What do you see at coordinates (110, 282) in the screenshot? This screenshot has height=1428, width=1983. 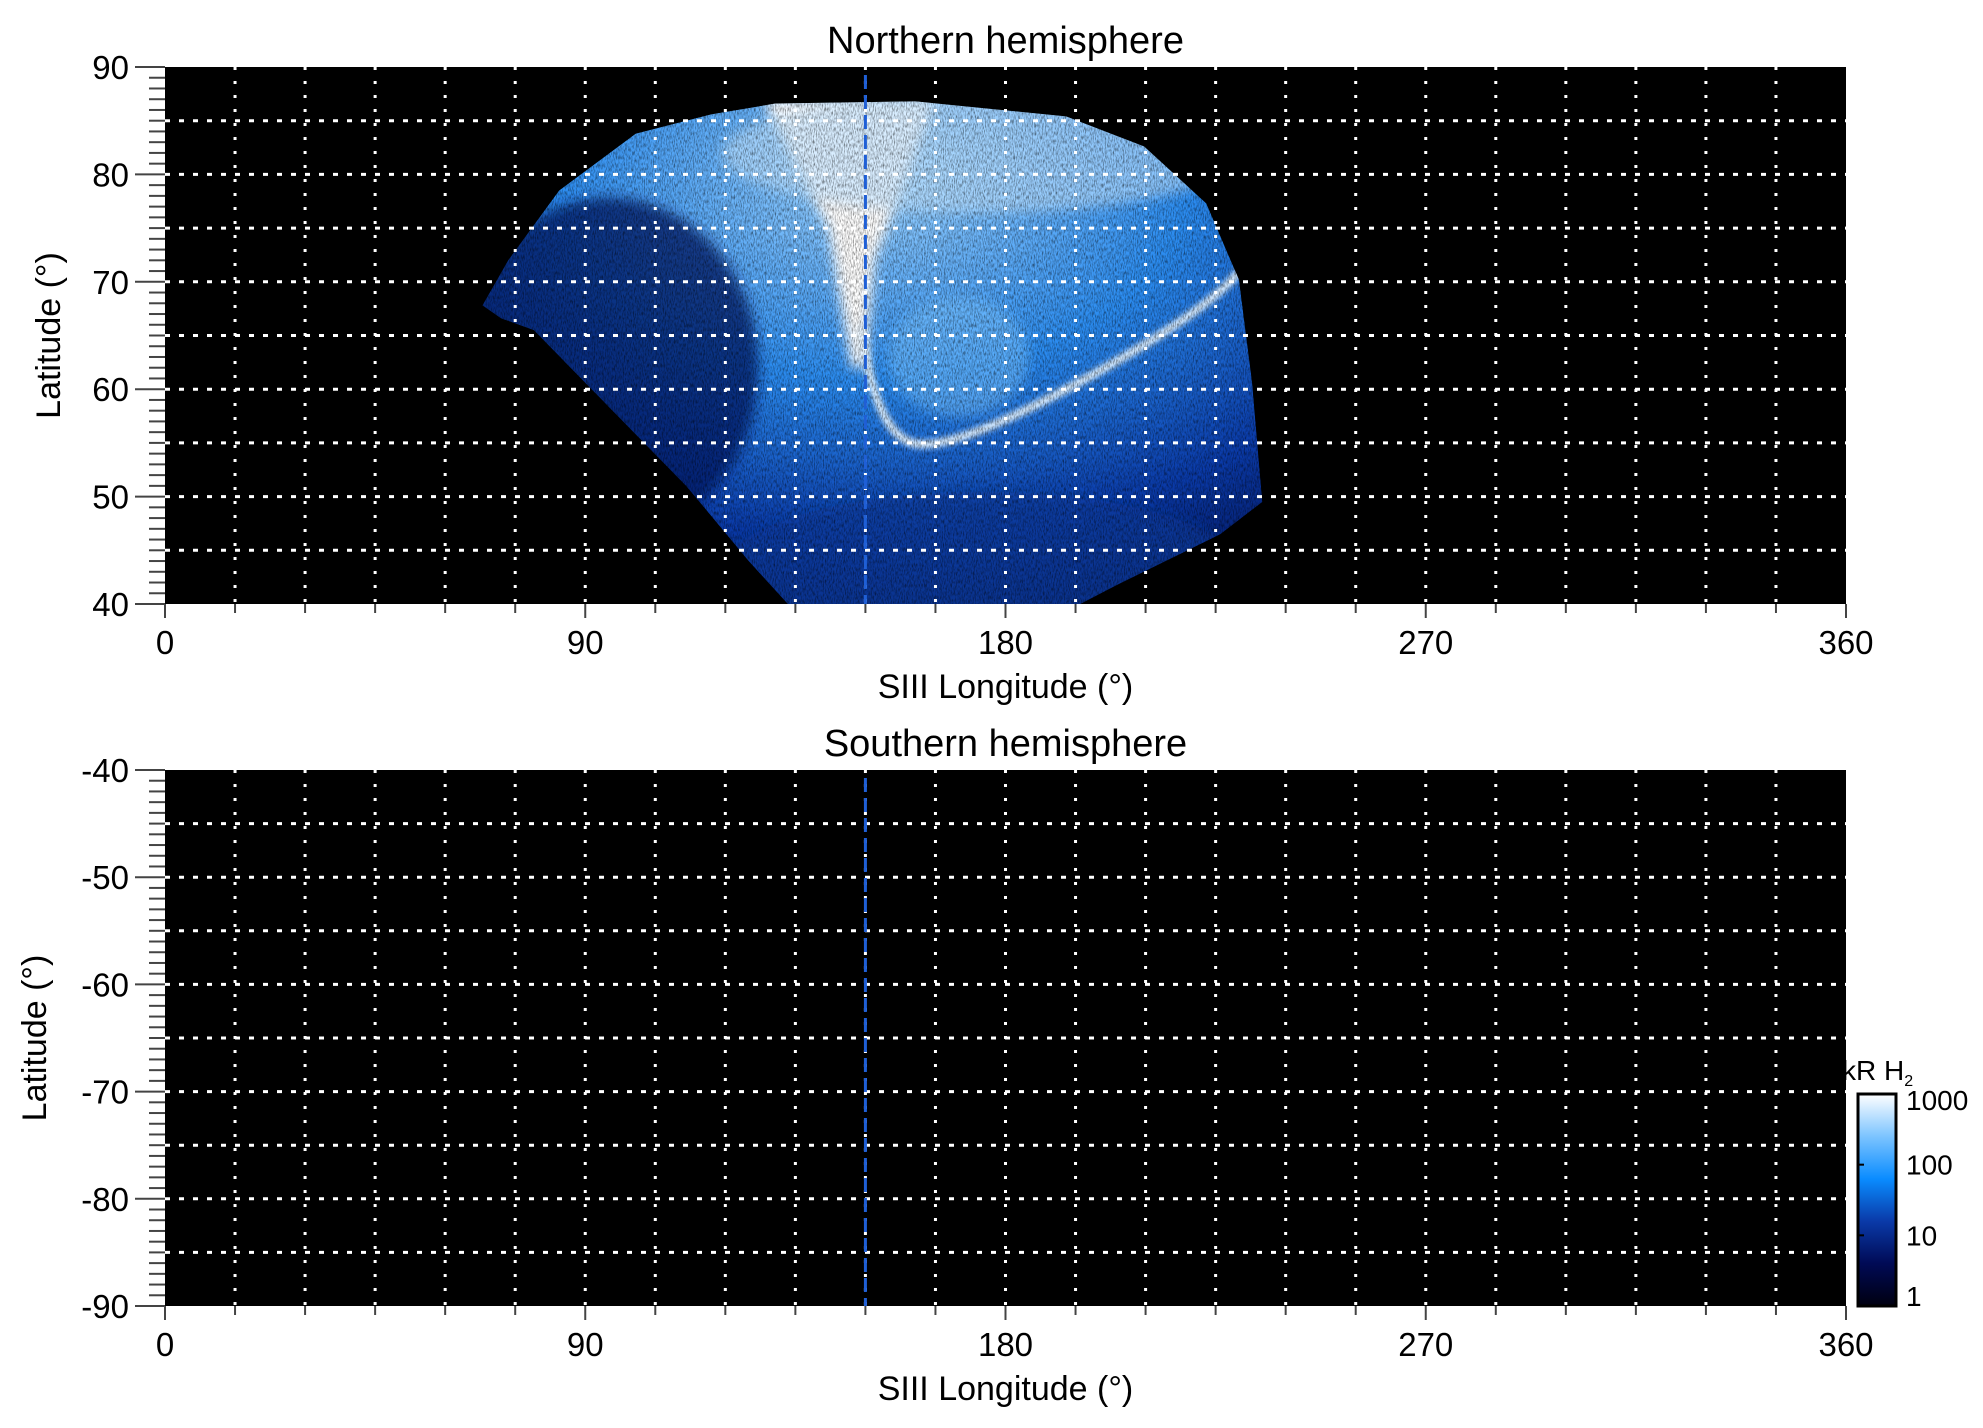 I see `y-tick-label: 70` at bounding box center [110, 282].